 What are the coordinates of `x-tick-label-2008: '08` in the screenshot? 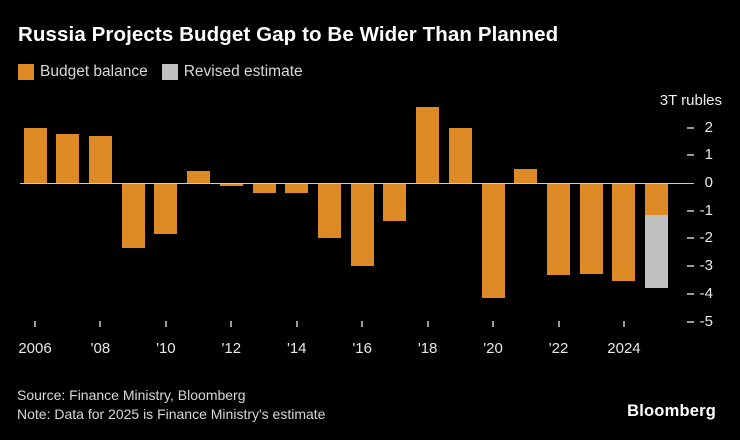 It's located at (100, 348).